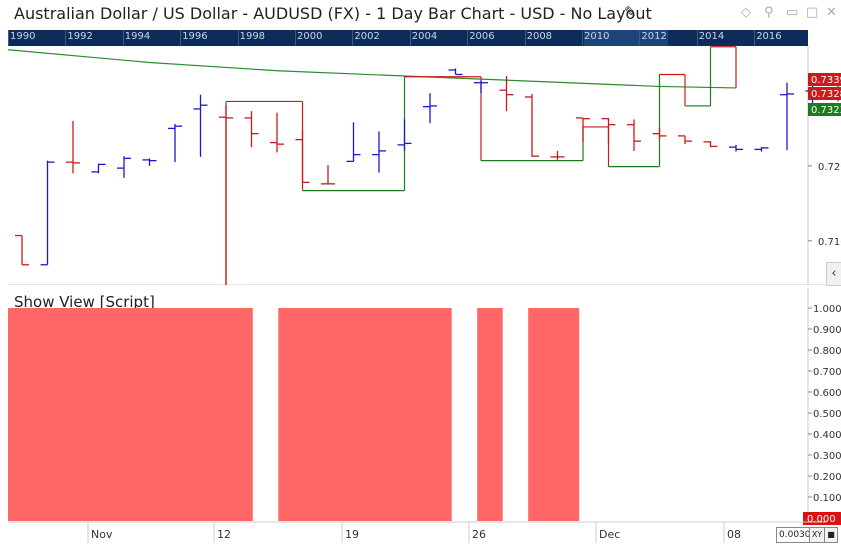  I want to click on indicator-tick-label: 0.800, so click(827, 351).